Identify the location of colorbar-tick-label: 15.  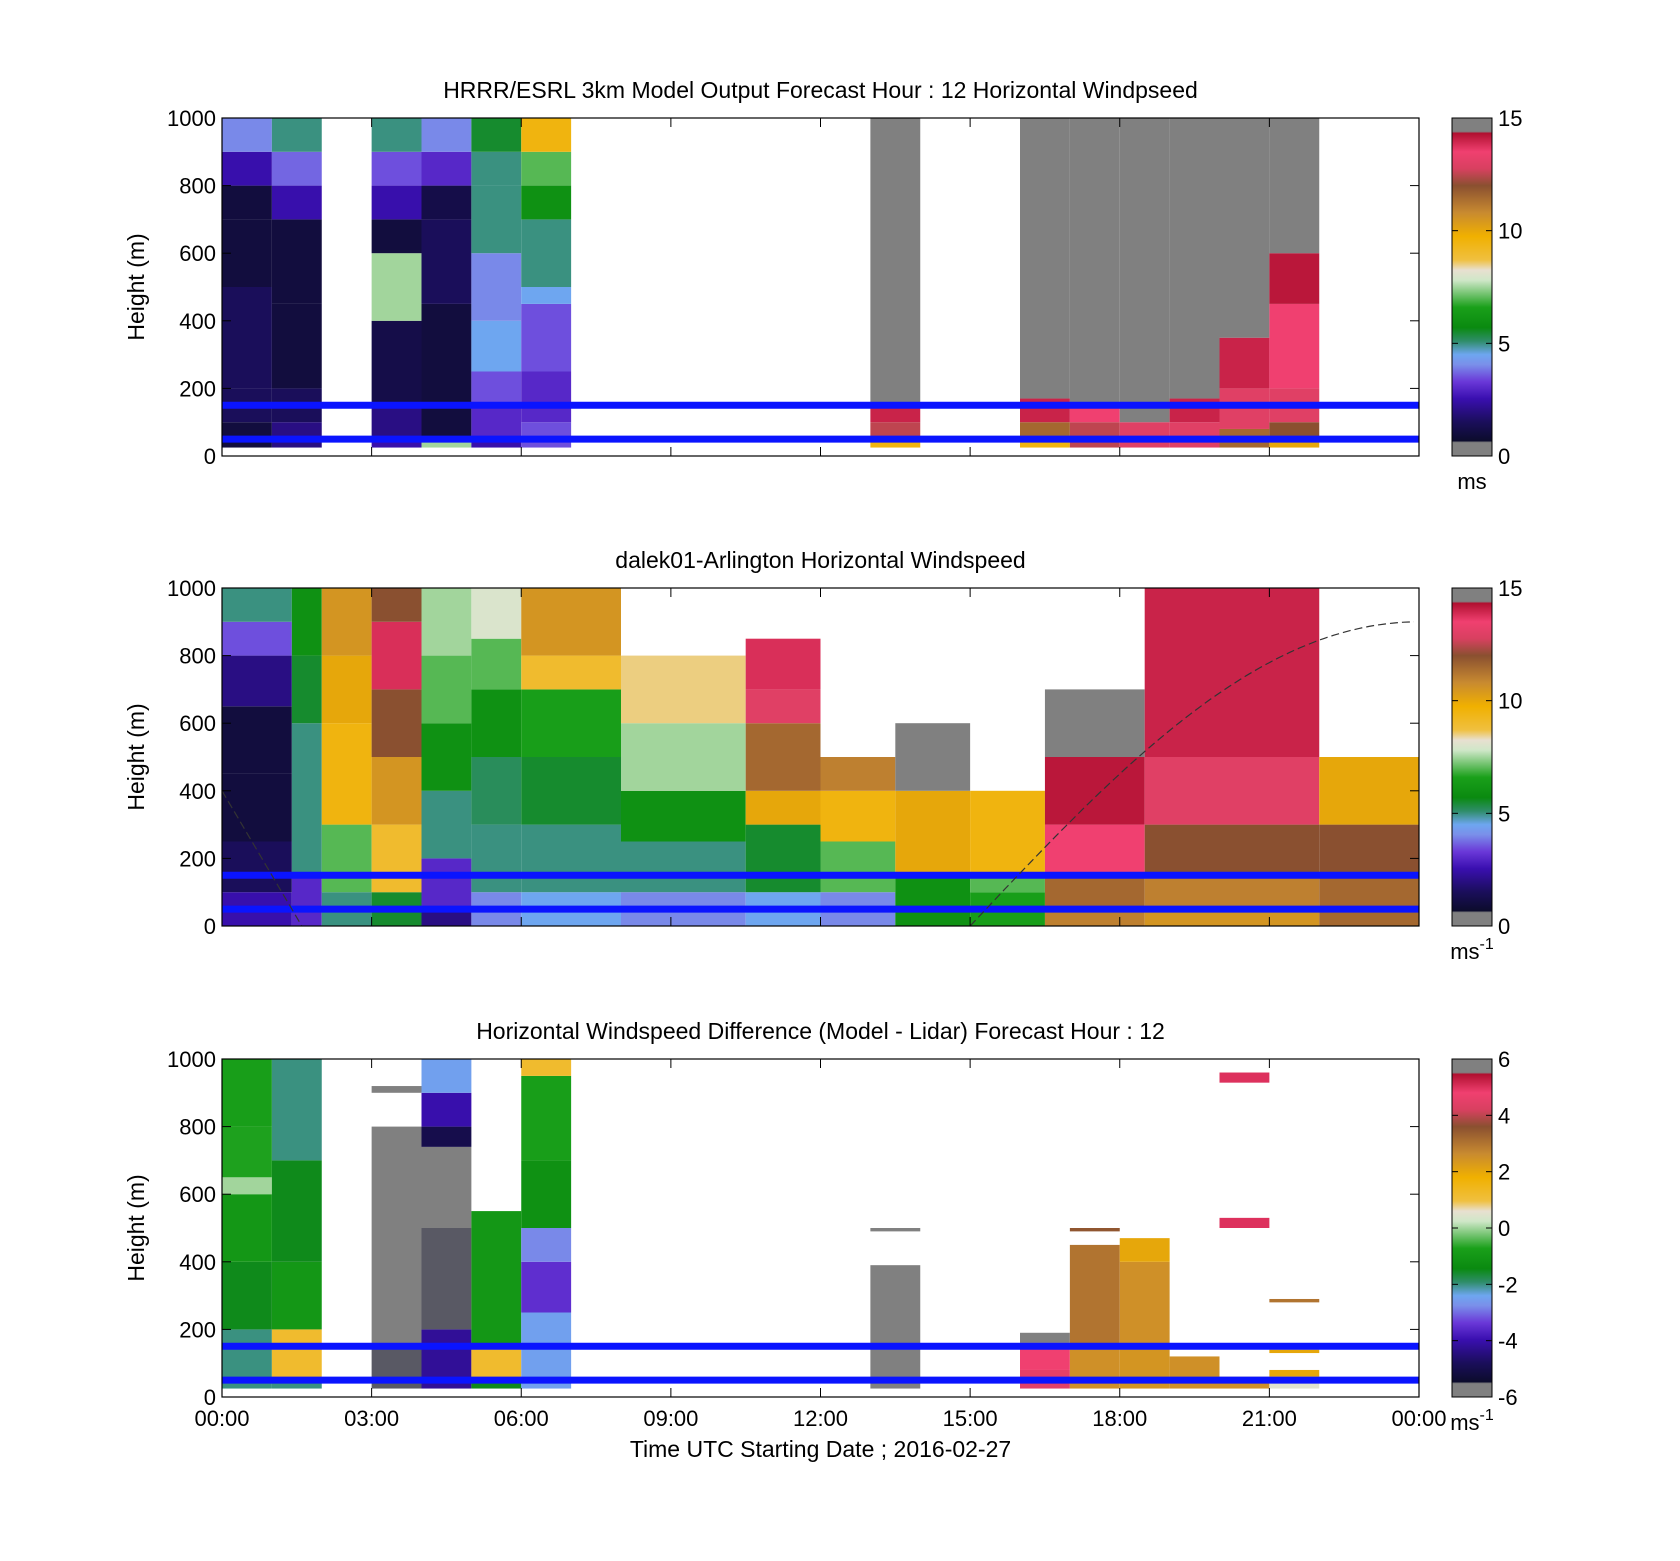
(1510, 588).